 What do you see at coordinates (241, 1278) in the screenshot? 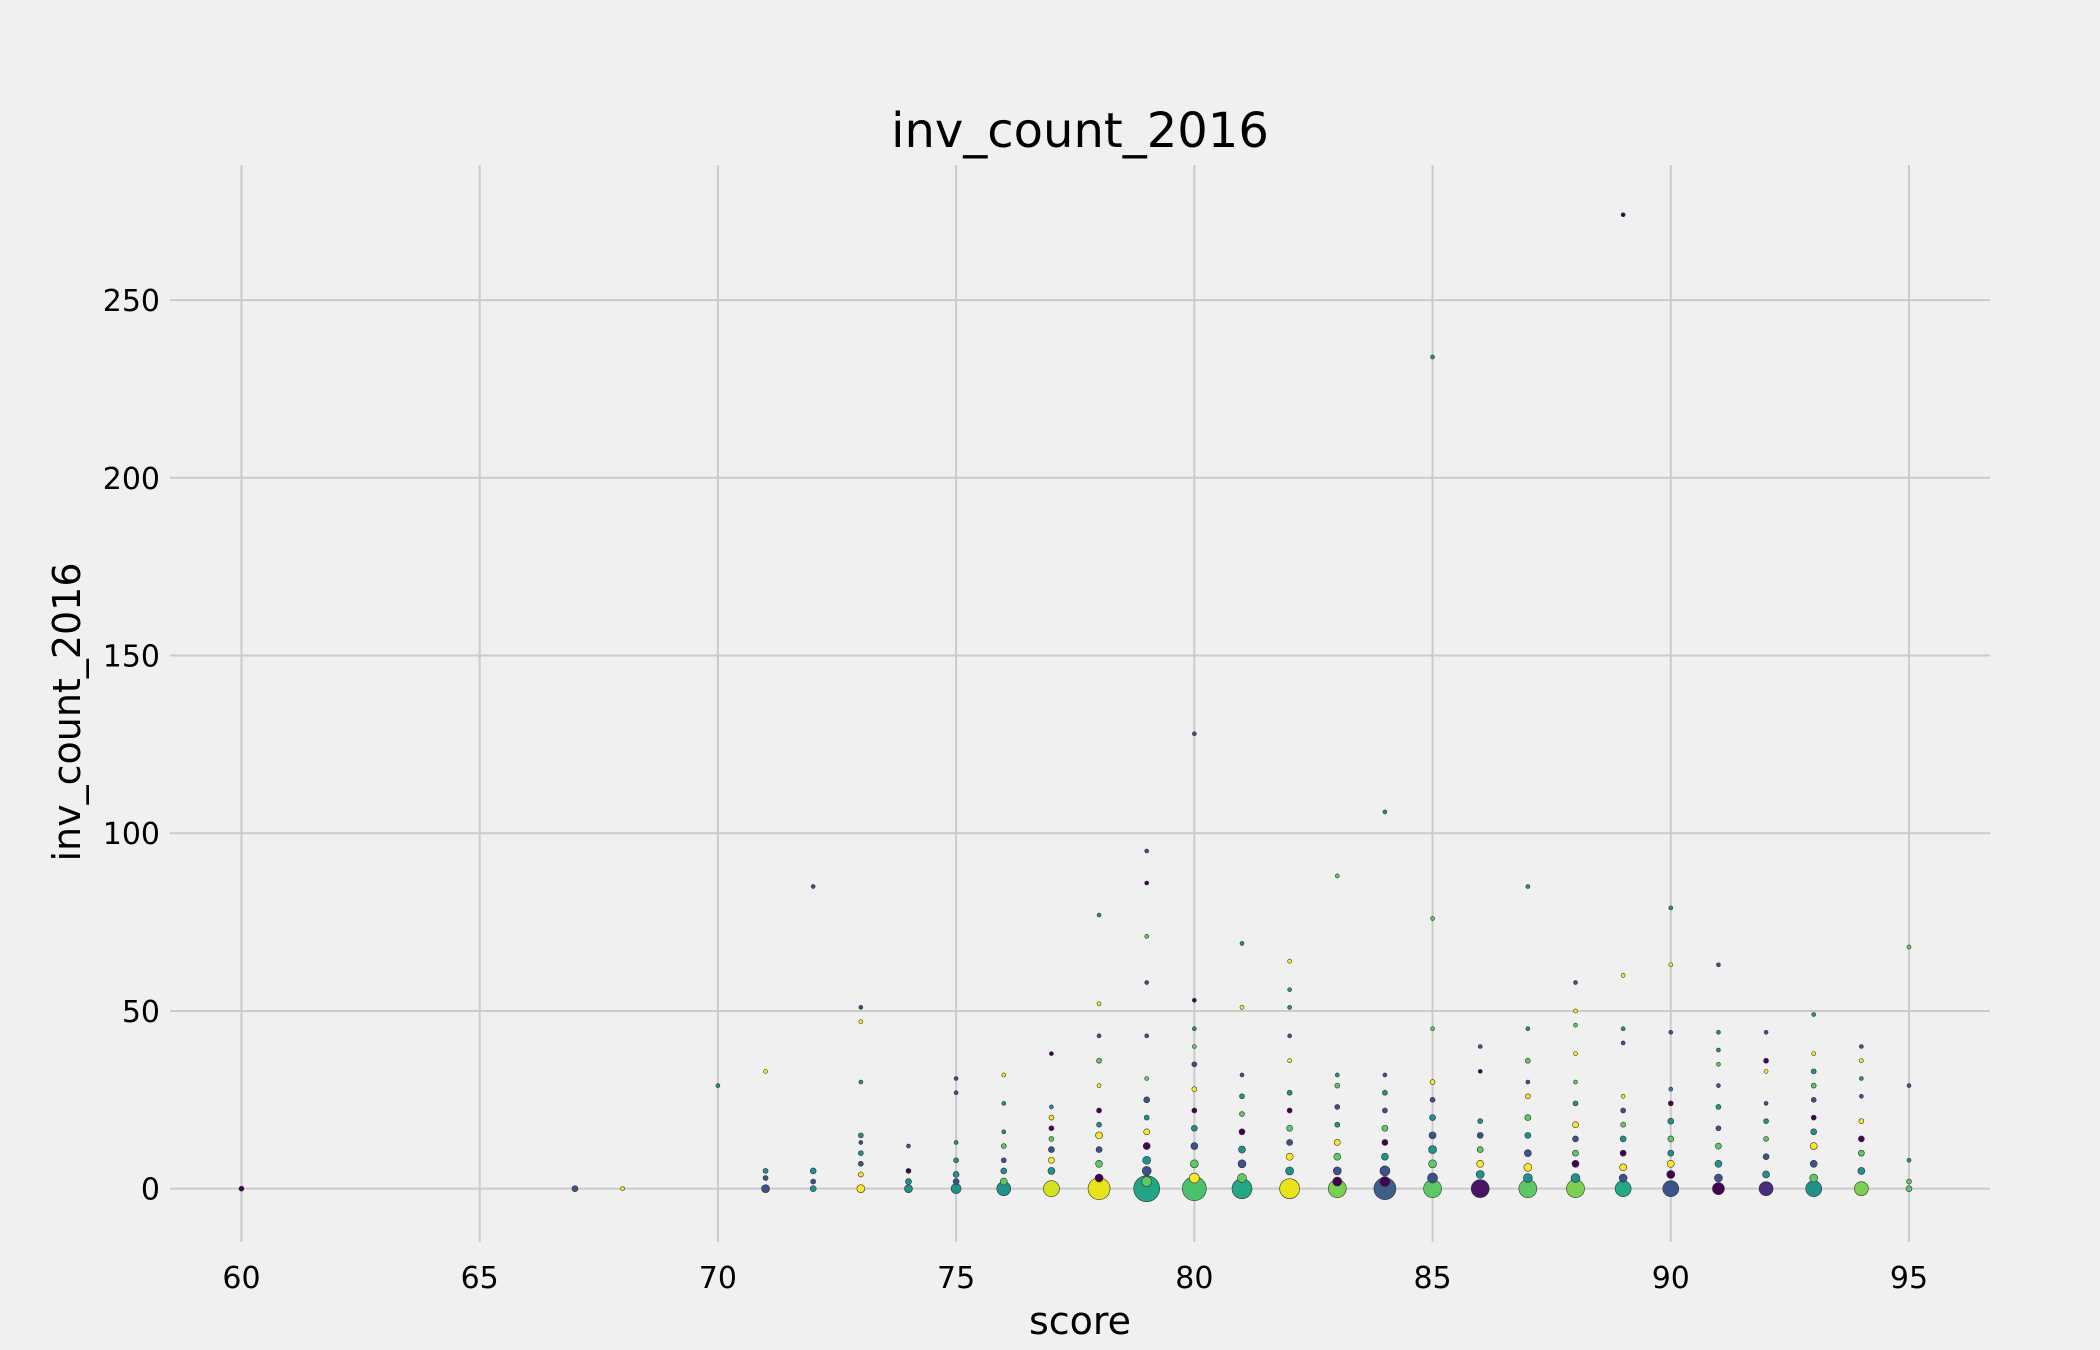
I see `x-tick-label: 60` at bounding box center [241, 1278].